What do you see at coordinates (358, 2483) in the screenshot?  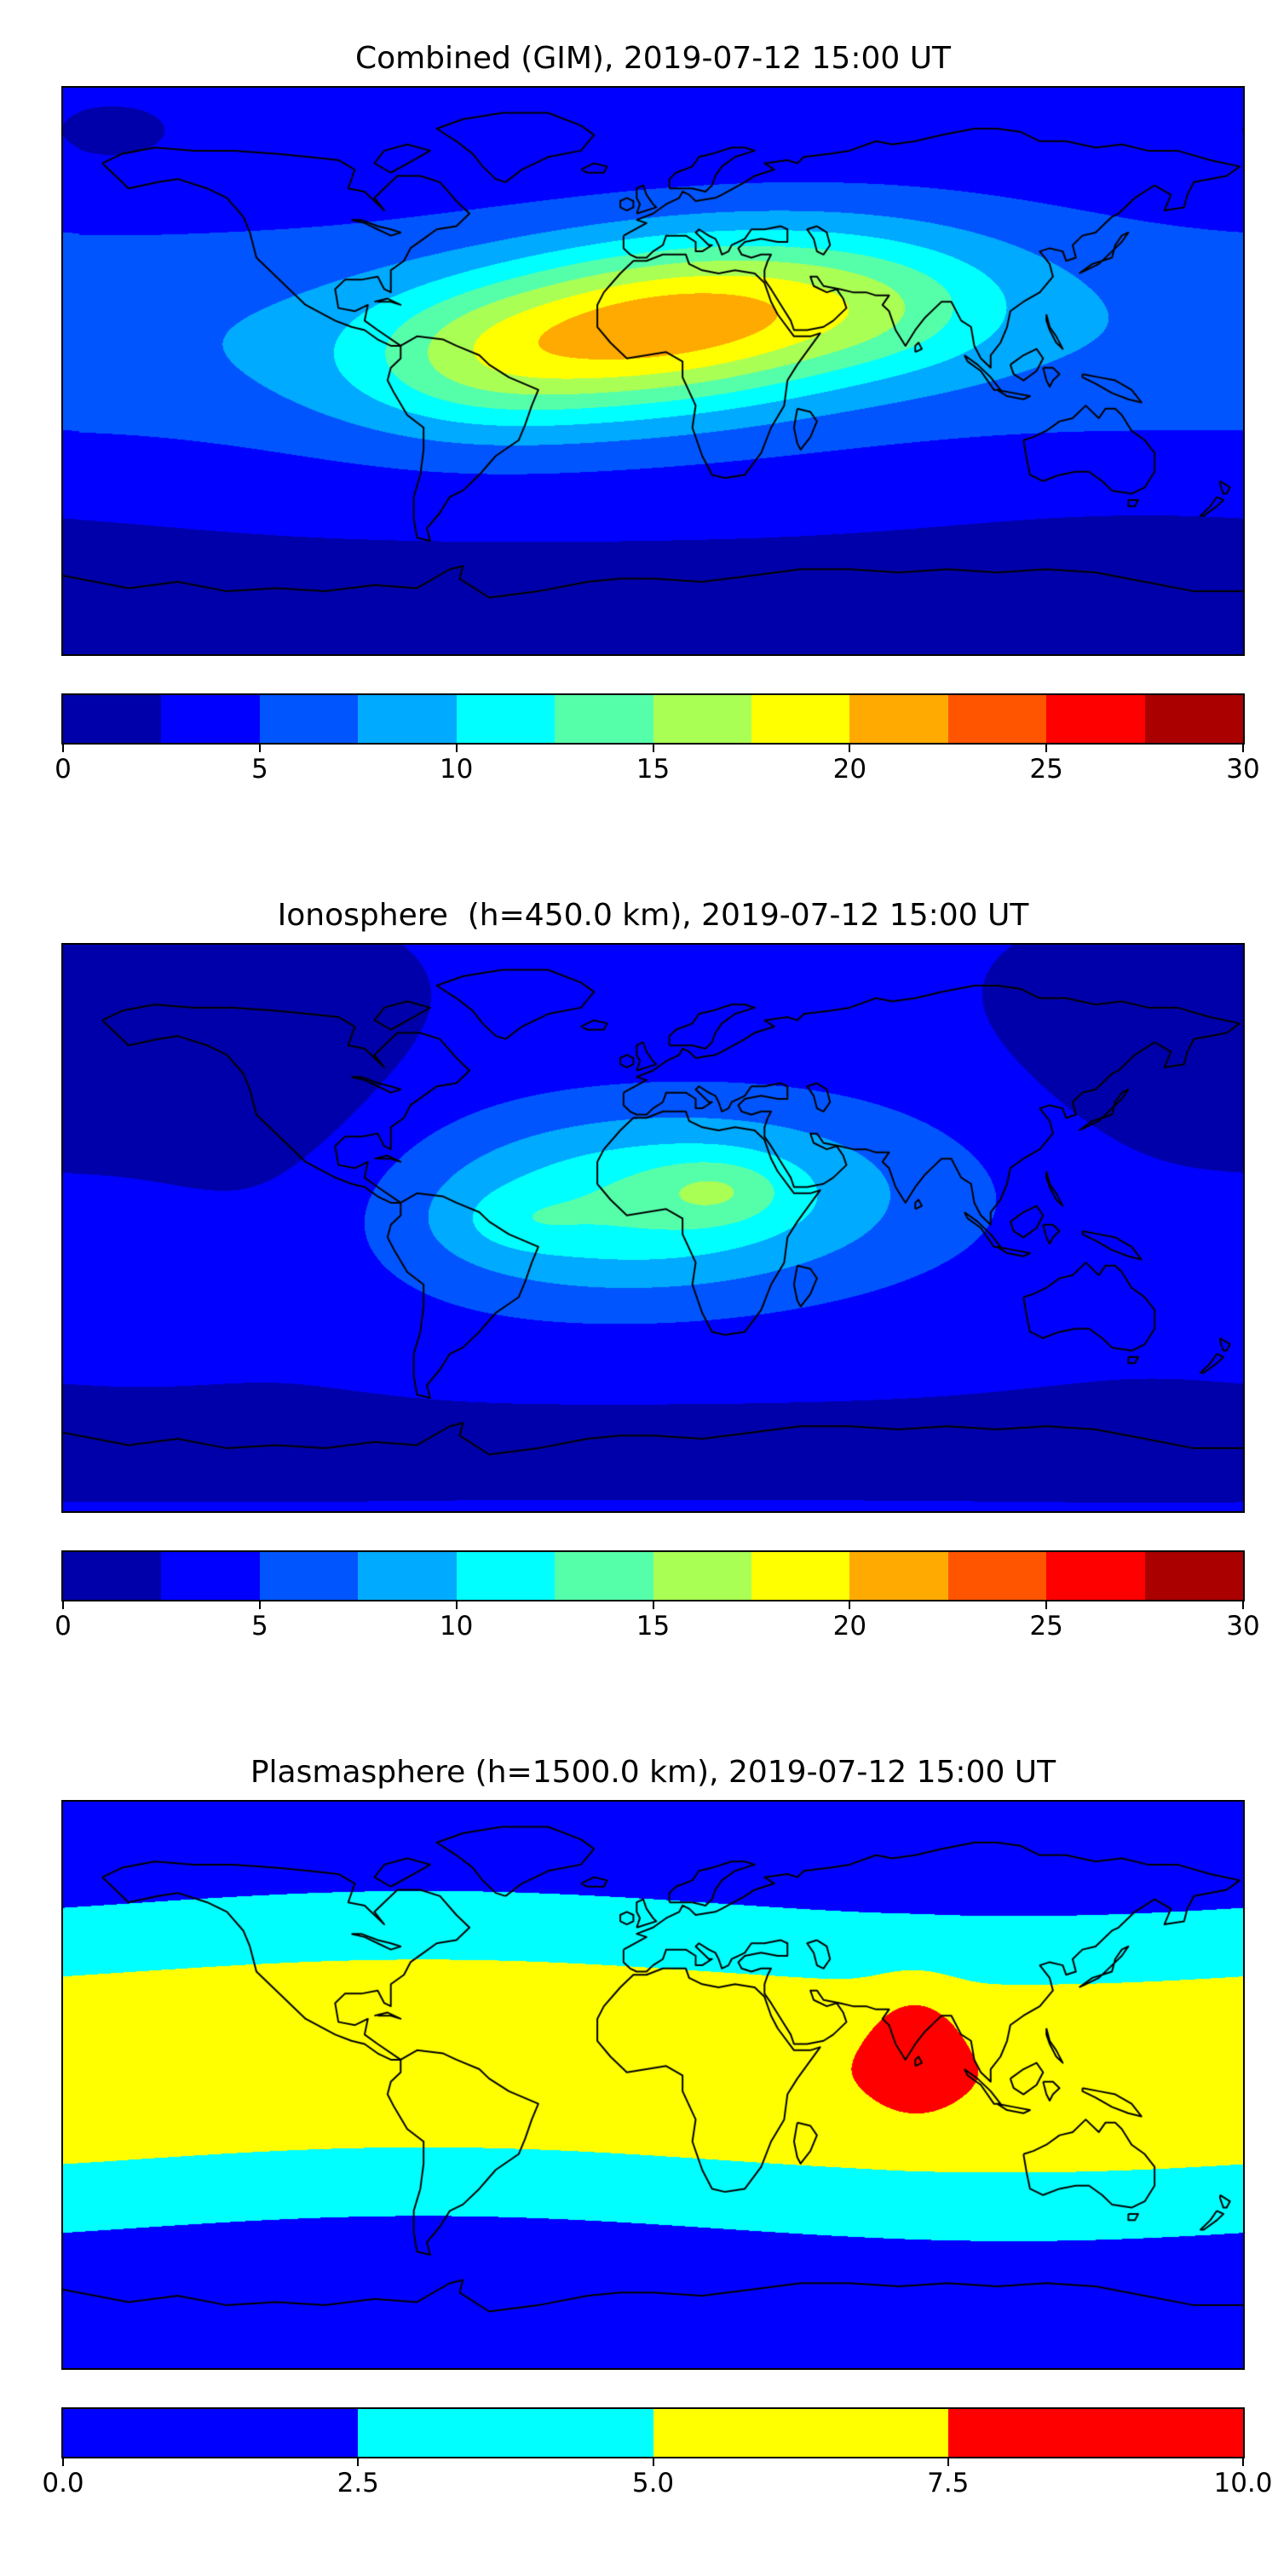 I see `colorbar-tick-label: 2.5` at bounding box center [358, 2483].